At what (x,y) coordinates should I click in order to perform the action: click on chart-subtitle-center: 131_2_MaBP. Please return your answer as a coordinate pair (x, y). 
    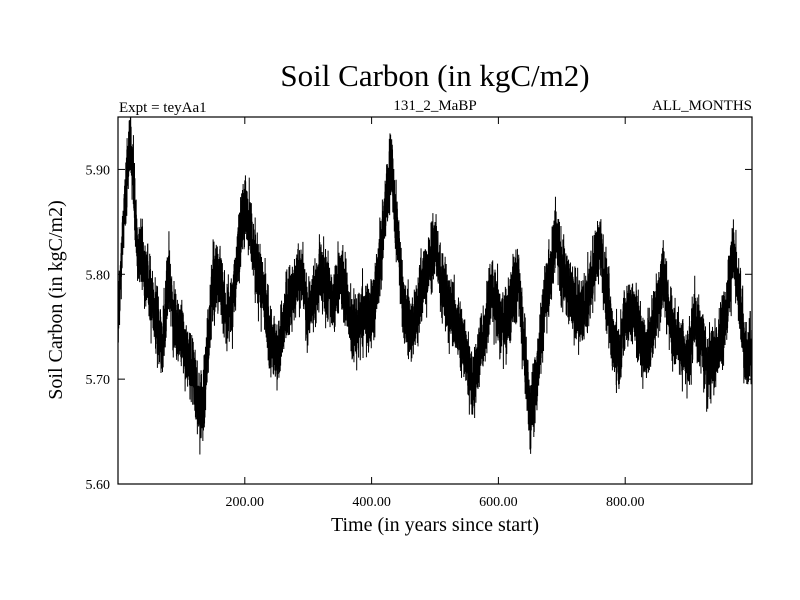
    Looking at the image, I should click on (434, 106).